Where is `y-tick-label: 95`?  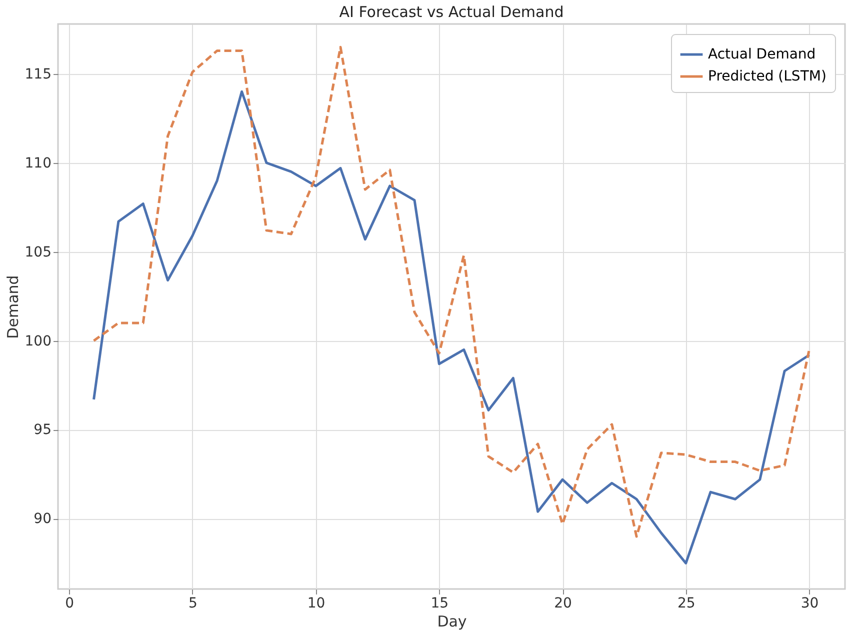 y-tick-label: 95 is located at coordinates (43, 430).